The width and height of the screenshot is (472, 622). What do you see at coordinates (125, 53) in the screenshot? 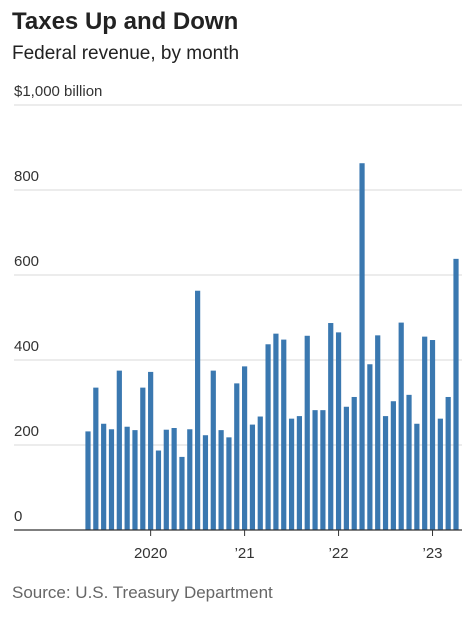
I see `chart-subtitle: Federal revenue, by month` at bounding box center [125, 53].